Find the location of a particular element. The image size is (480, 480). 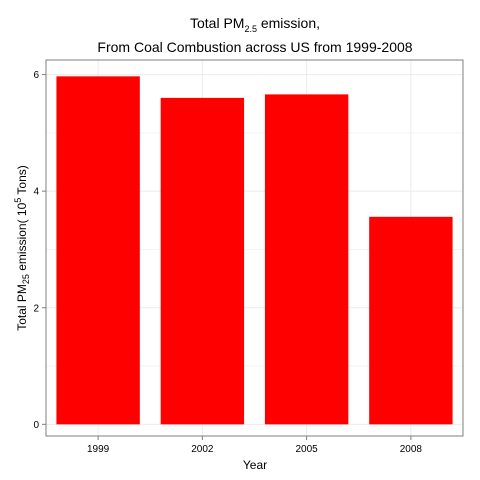

y-axis-label: Total PM25 emission( 105 Tons) is located at coordinates (22, 248).